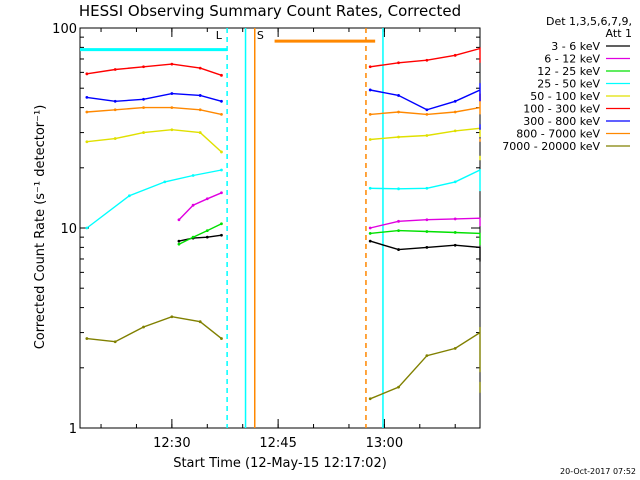 The height and width of the screenshot is (480, 640). What do you see at coordinates (561, 121) in the screenshot?
I see `legend-entry-label: 300 - 800 keV` at bounding box center [561, 121].